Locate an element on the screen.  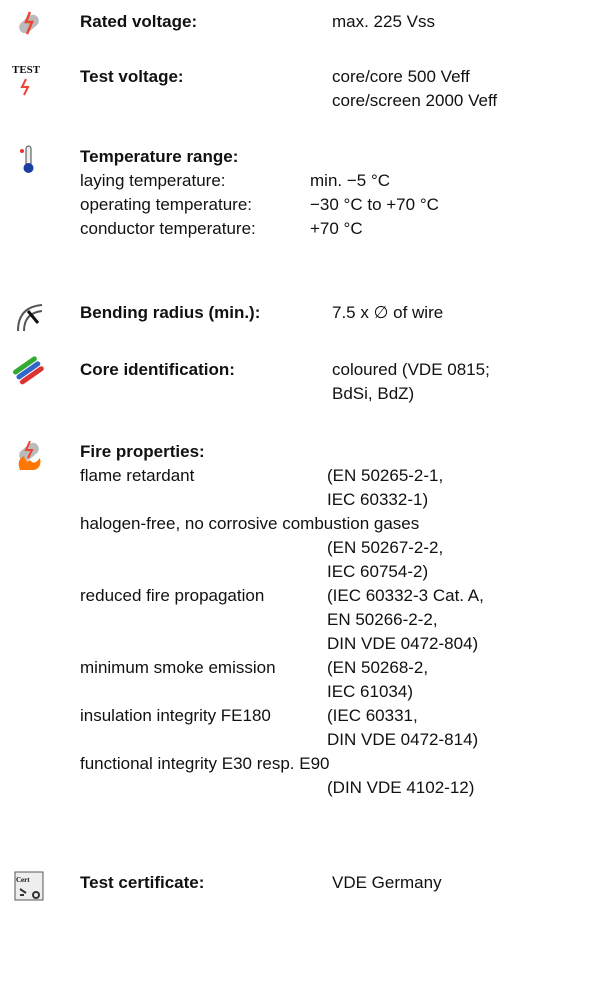
item-name: functional integrity E30 resp. E90 is located at coordinates (205, 763).